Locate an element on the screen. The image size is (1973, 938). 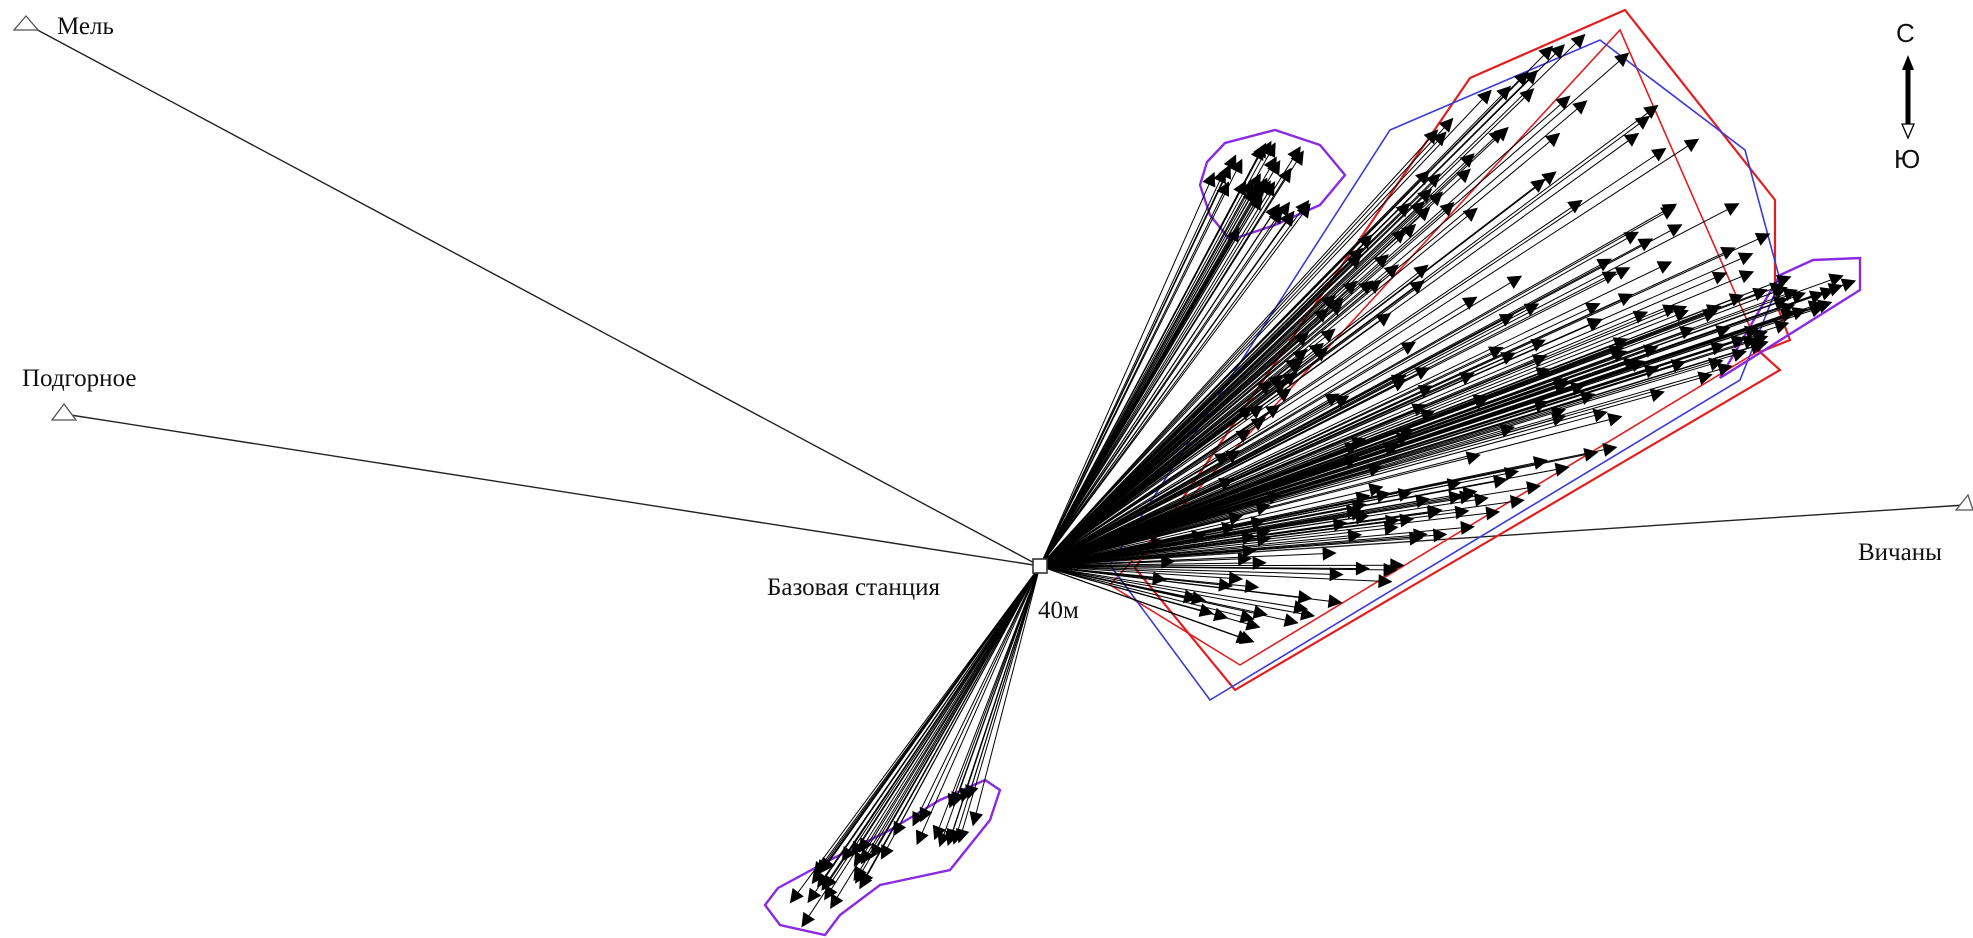
north-label: С is located at coordinates (1905, 33).